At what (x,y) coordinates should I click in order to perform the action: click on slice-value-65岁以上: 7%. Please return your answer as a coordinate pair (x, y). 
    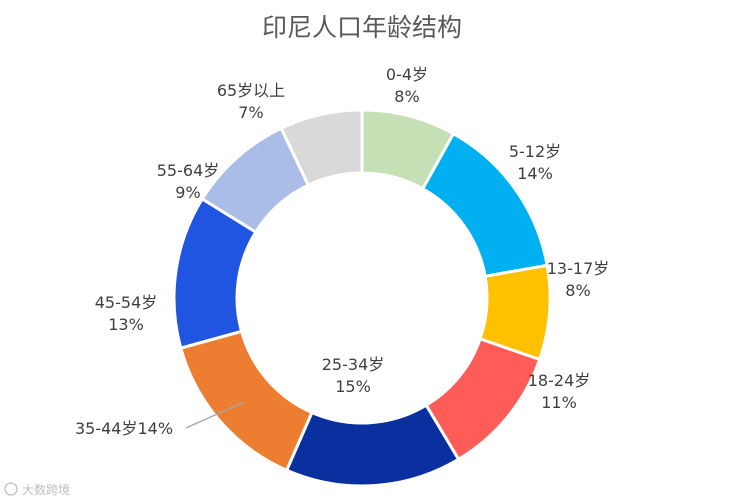
    Looking at the image, I should click on (250, 112).